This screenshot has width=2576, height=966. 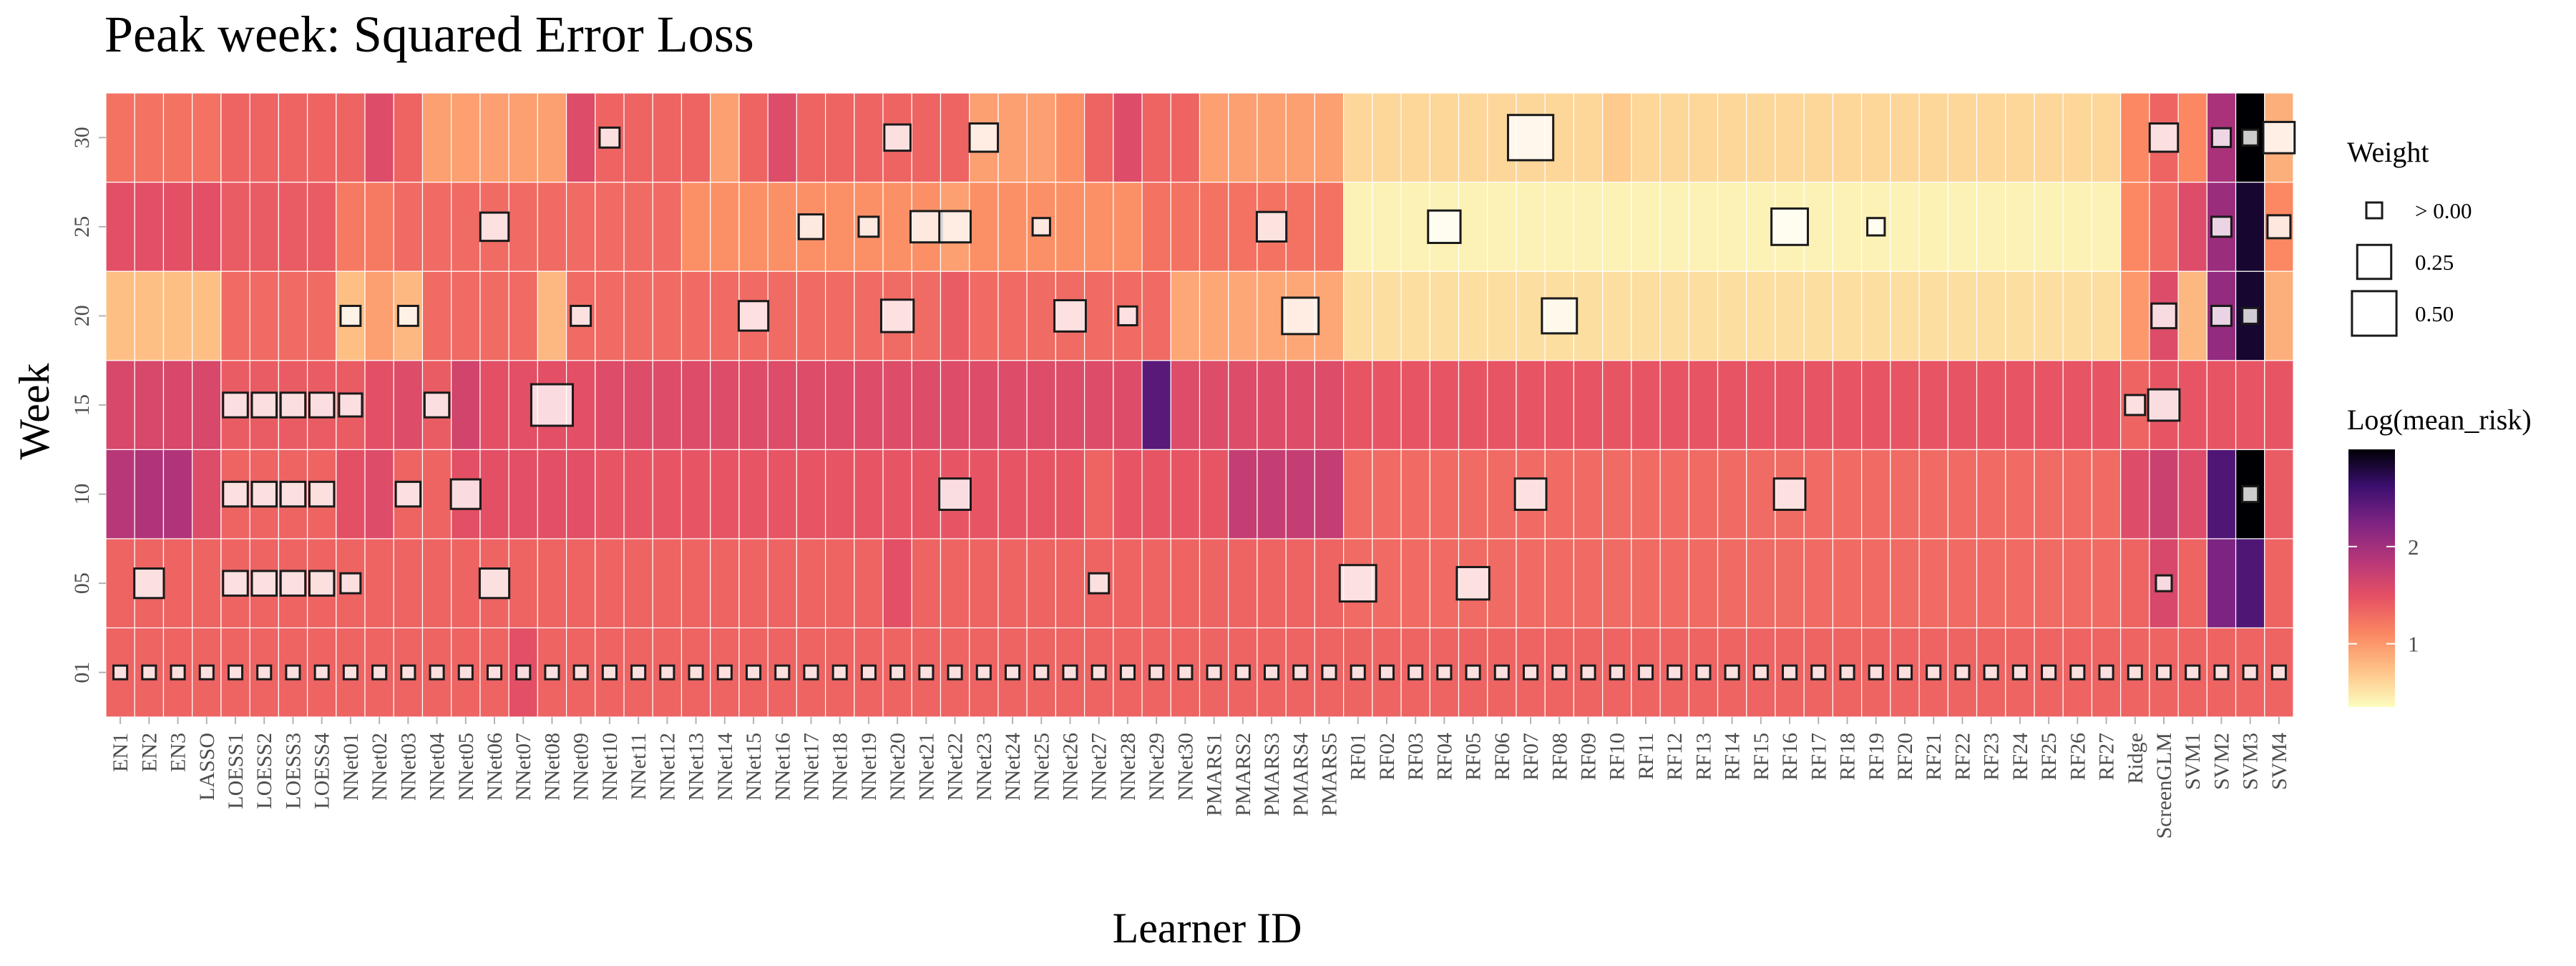 What do you see at coordinates (1473, 757) in the screenshot?
I see `x-tick-label: RF05` at bounding box center [1473, 757].